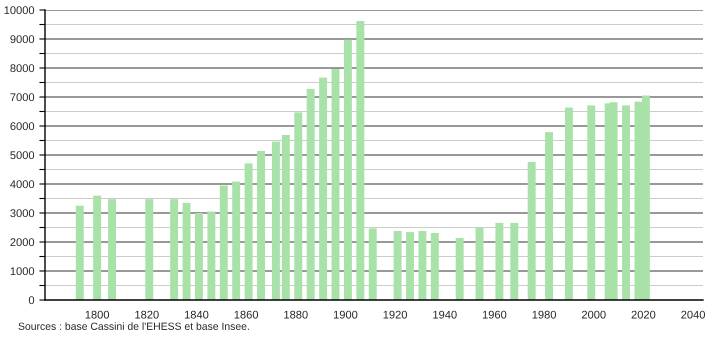 The height and width of the screenshot is (340, 710). Describe the element at coordinates (22, 213) in the screenshot. I see `y-tick-label: 3000` at that location.